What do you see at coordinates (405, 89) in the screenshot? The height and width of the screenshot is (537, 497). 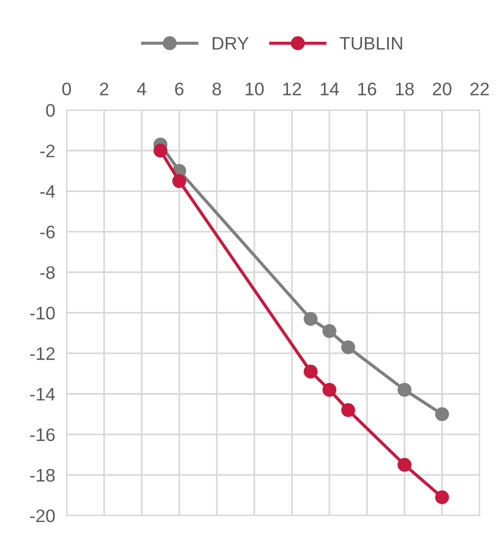 I see `x-tick-label: 18` at bounding box center [405, 89].